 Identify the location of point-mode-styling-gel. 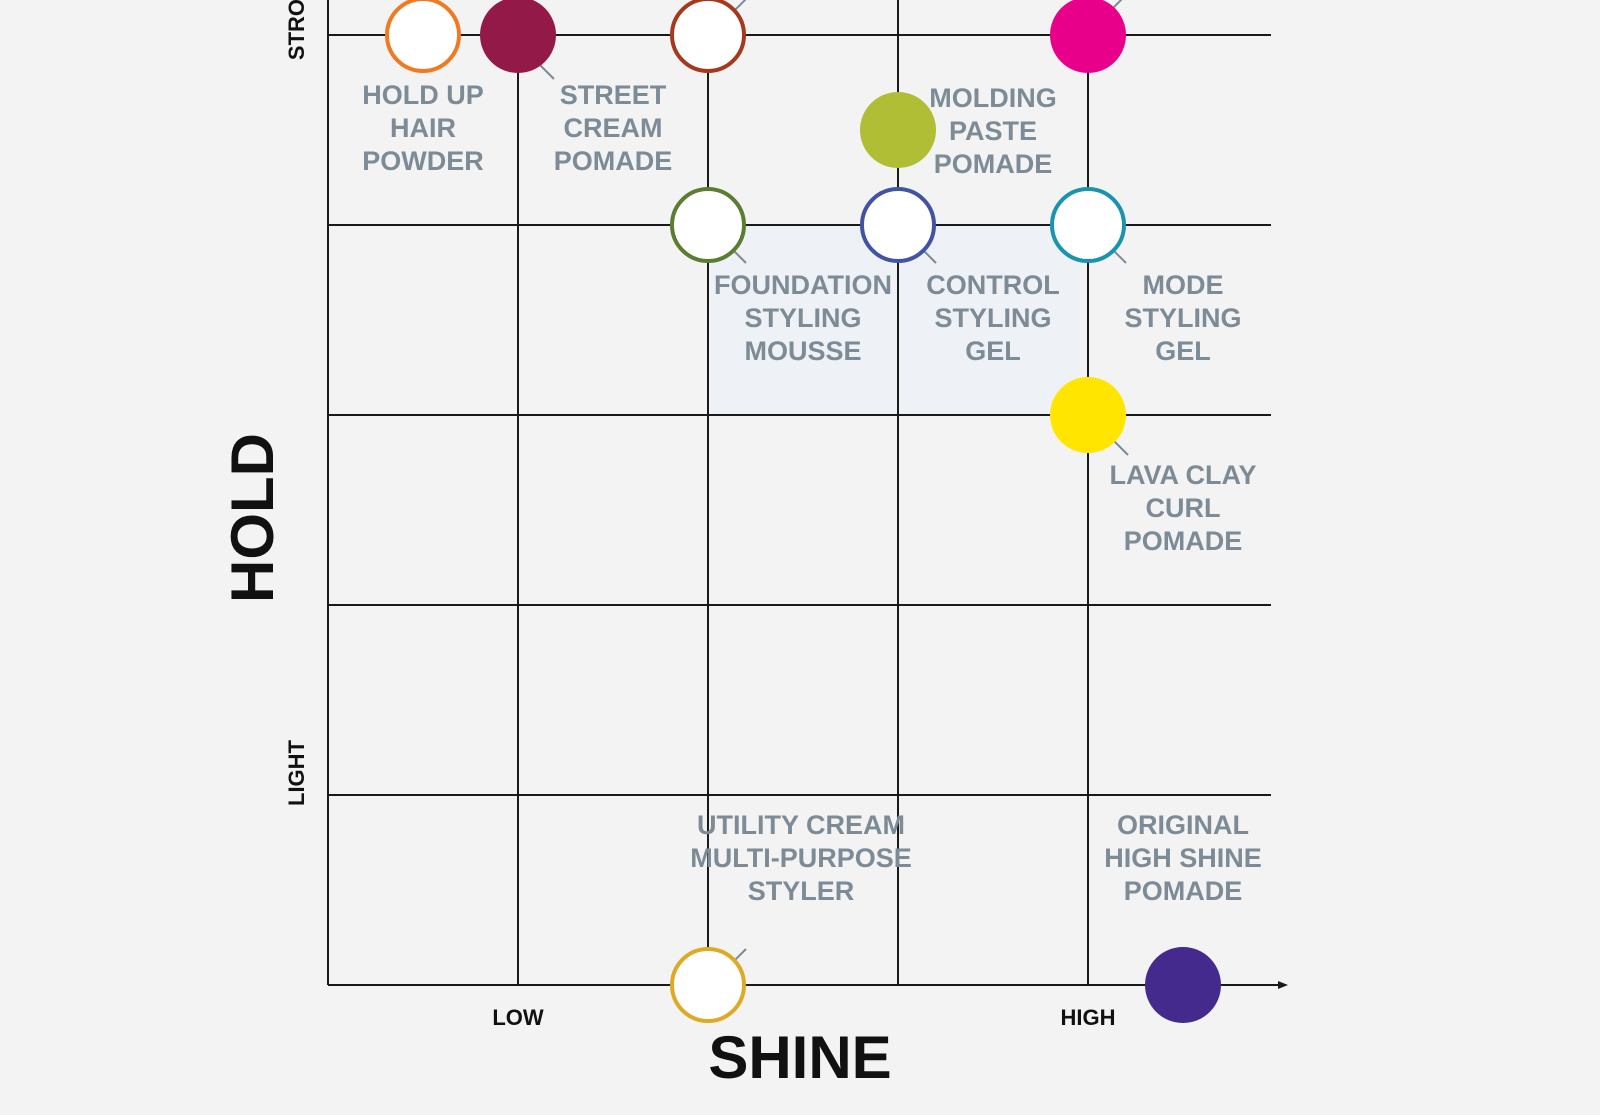
(1088, 225).